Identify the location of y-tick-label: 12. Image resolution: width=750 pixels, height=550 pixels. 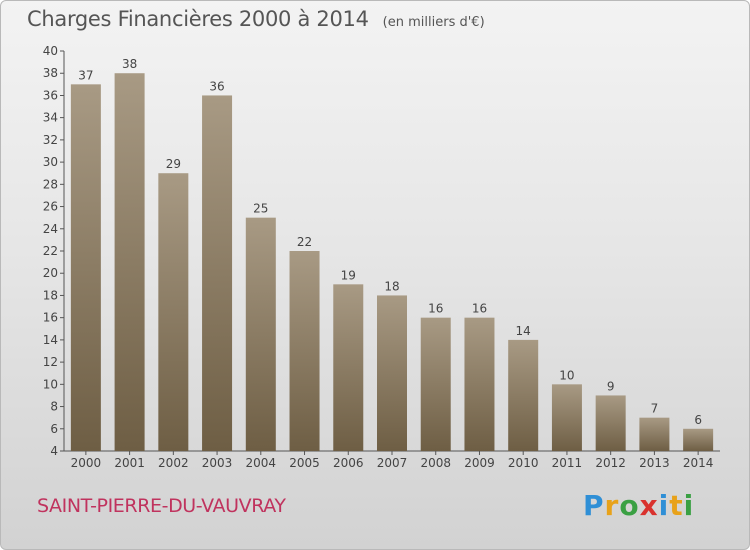
(50, 362).